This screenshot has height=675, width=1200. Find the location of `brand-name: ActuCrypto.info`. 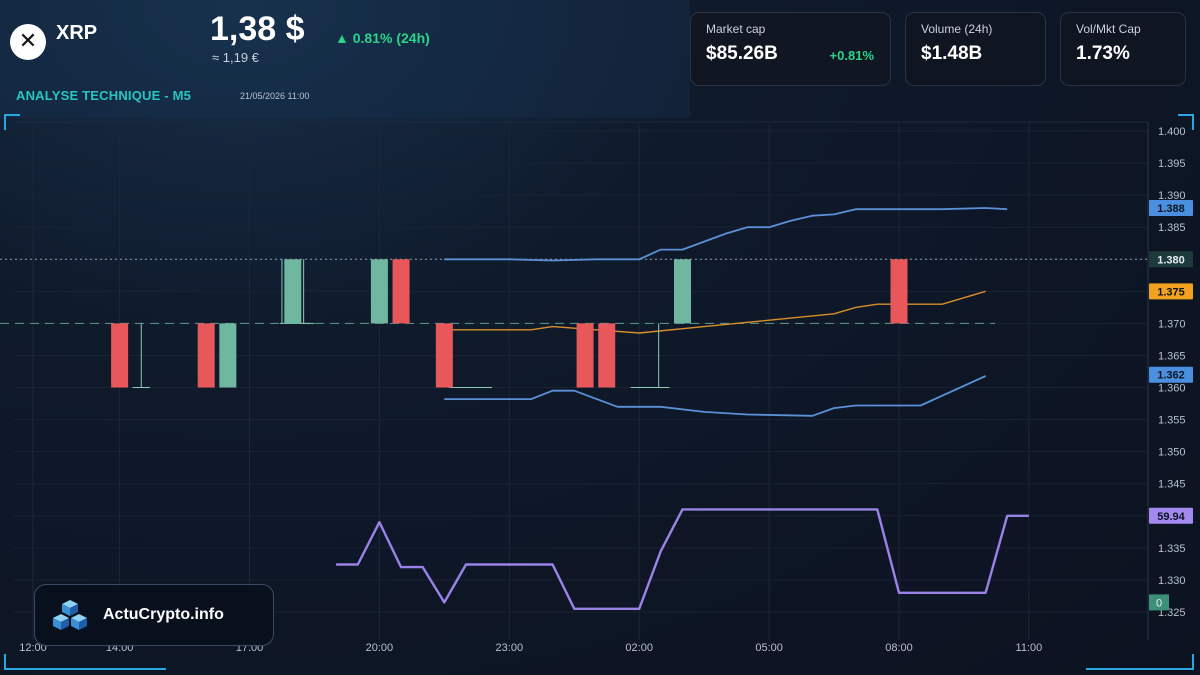

brand-name: ActuCrypto.info is located at coordinates (163, 614).